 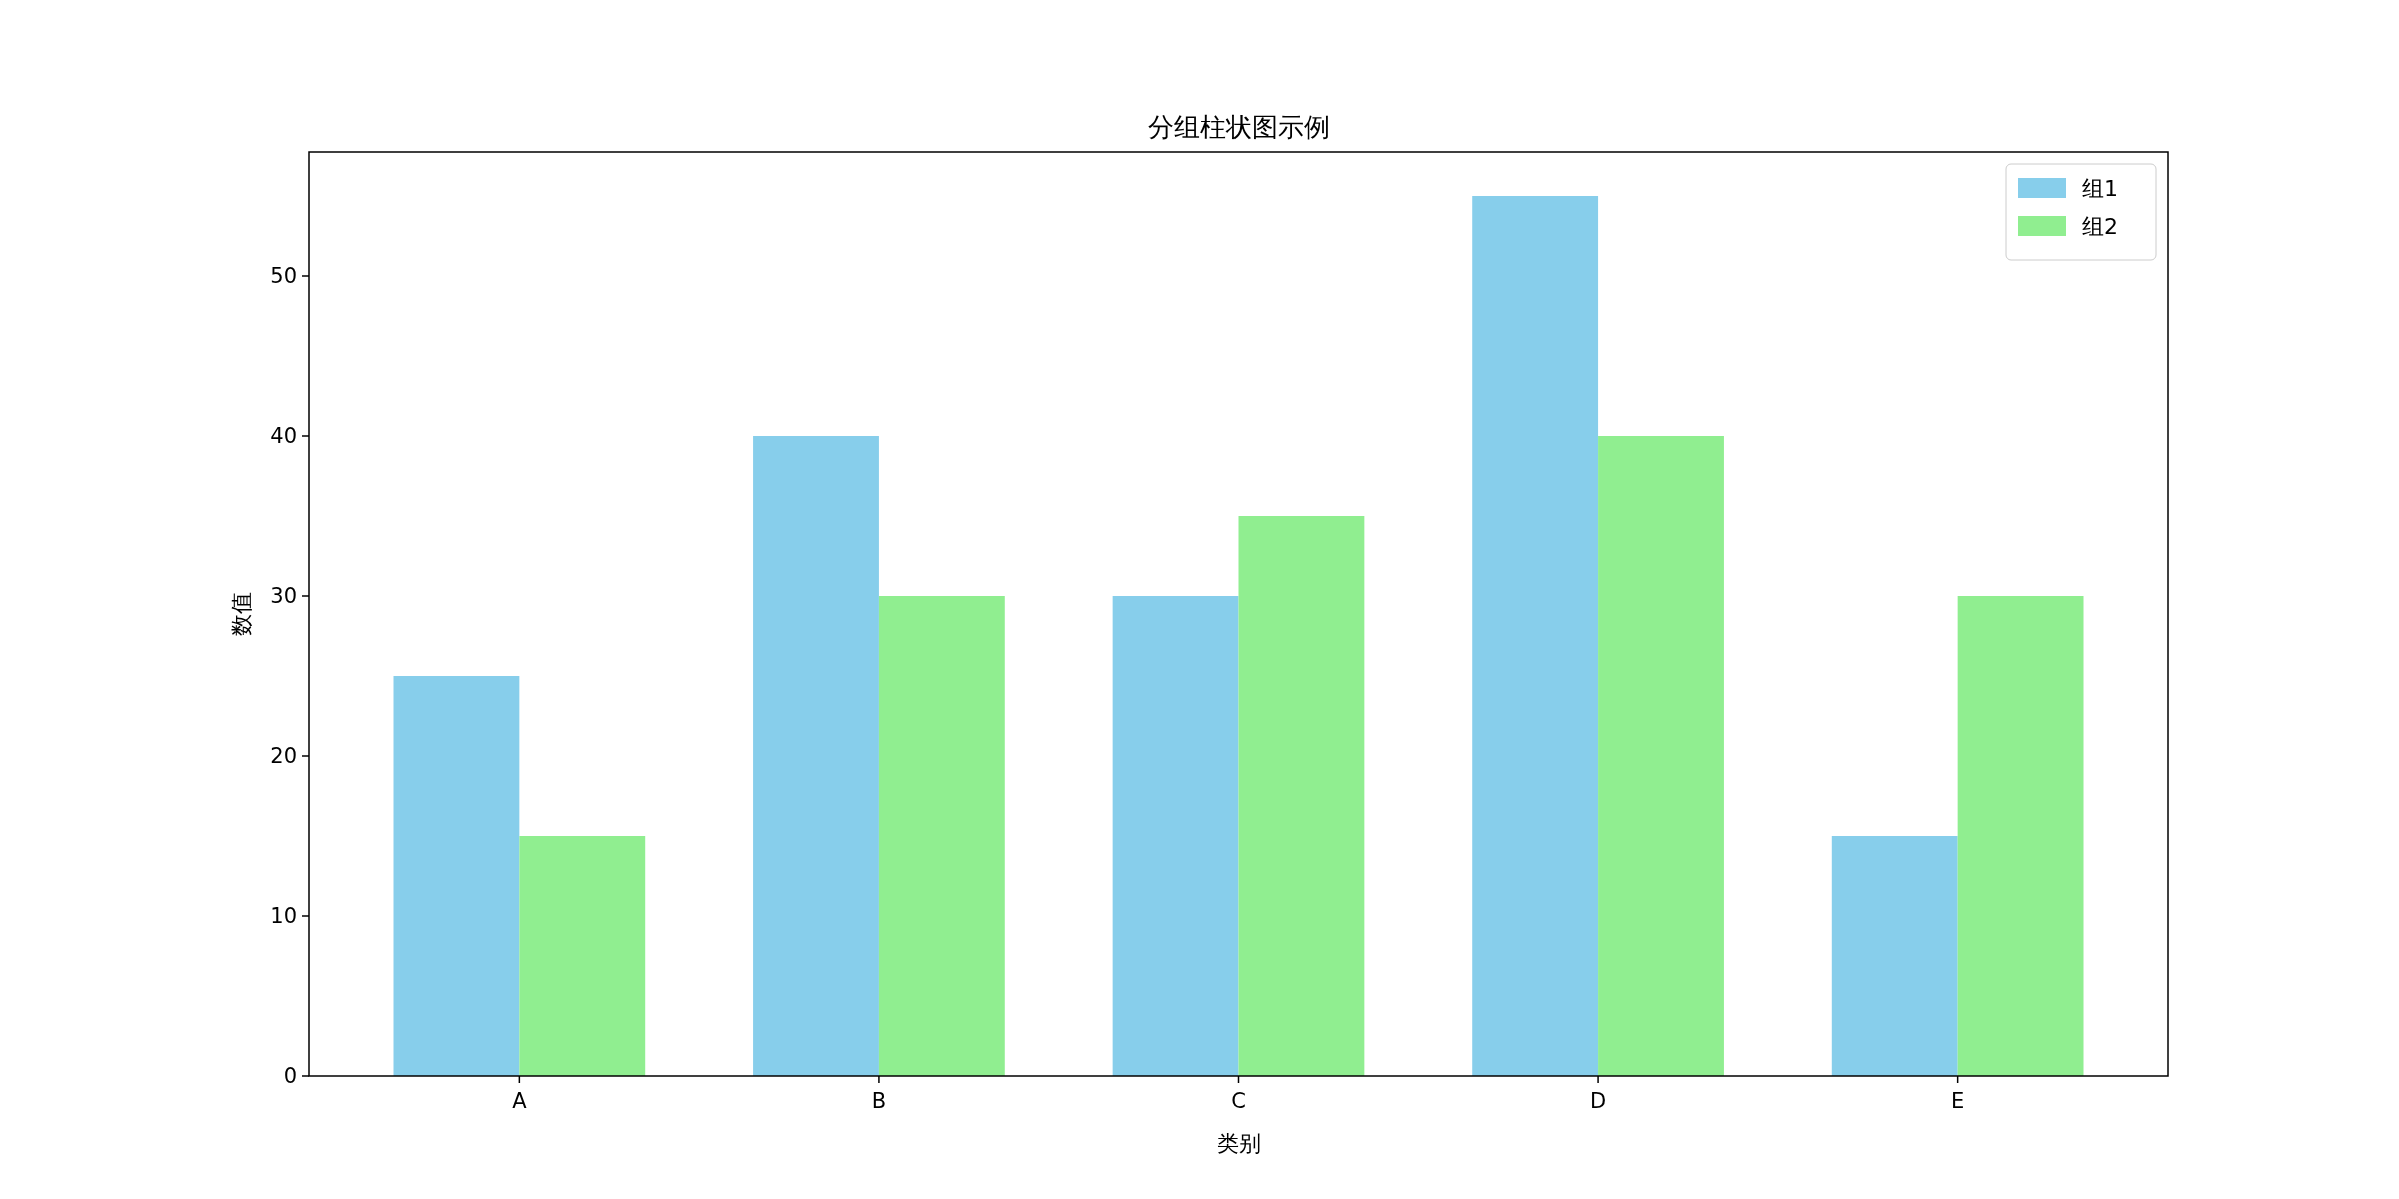 What do you see at coordinates (1958, 1101) in the screenshot?
I see `x-tick-label: E` at bounding box center [1958, 1101].